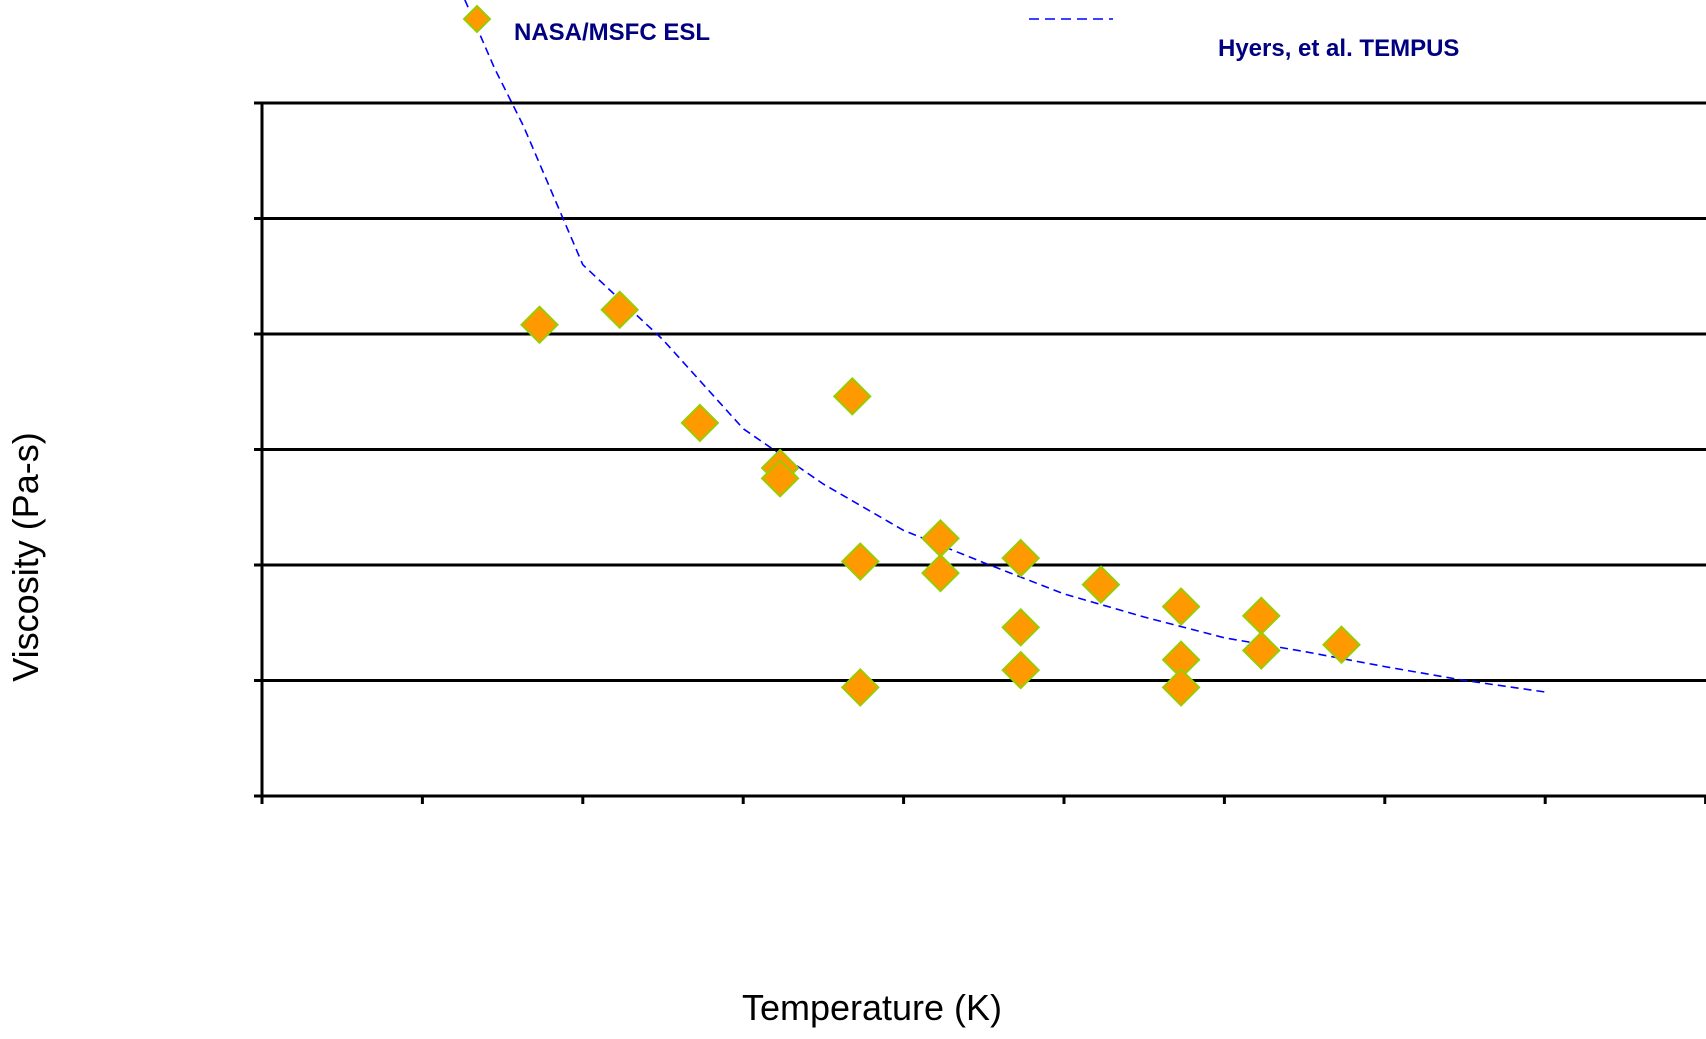  I want to click on legend-diamond-marker, so click(477, 19).